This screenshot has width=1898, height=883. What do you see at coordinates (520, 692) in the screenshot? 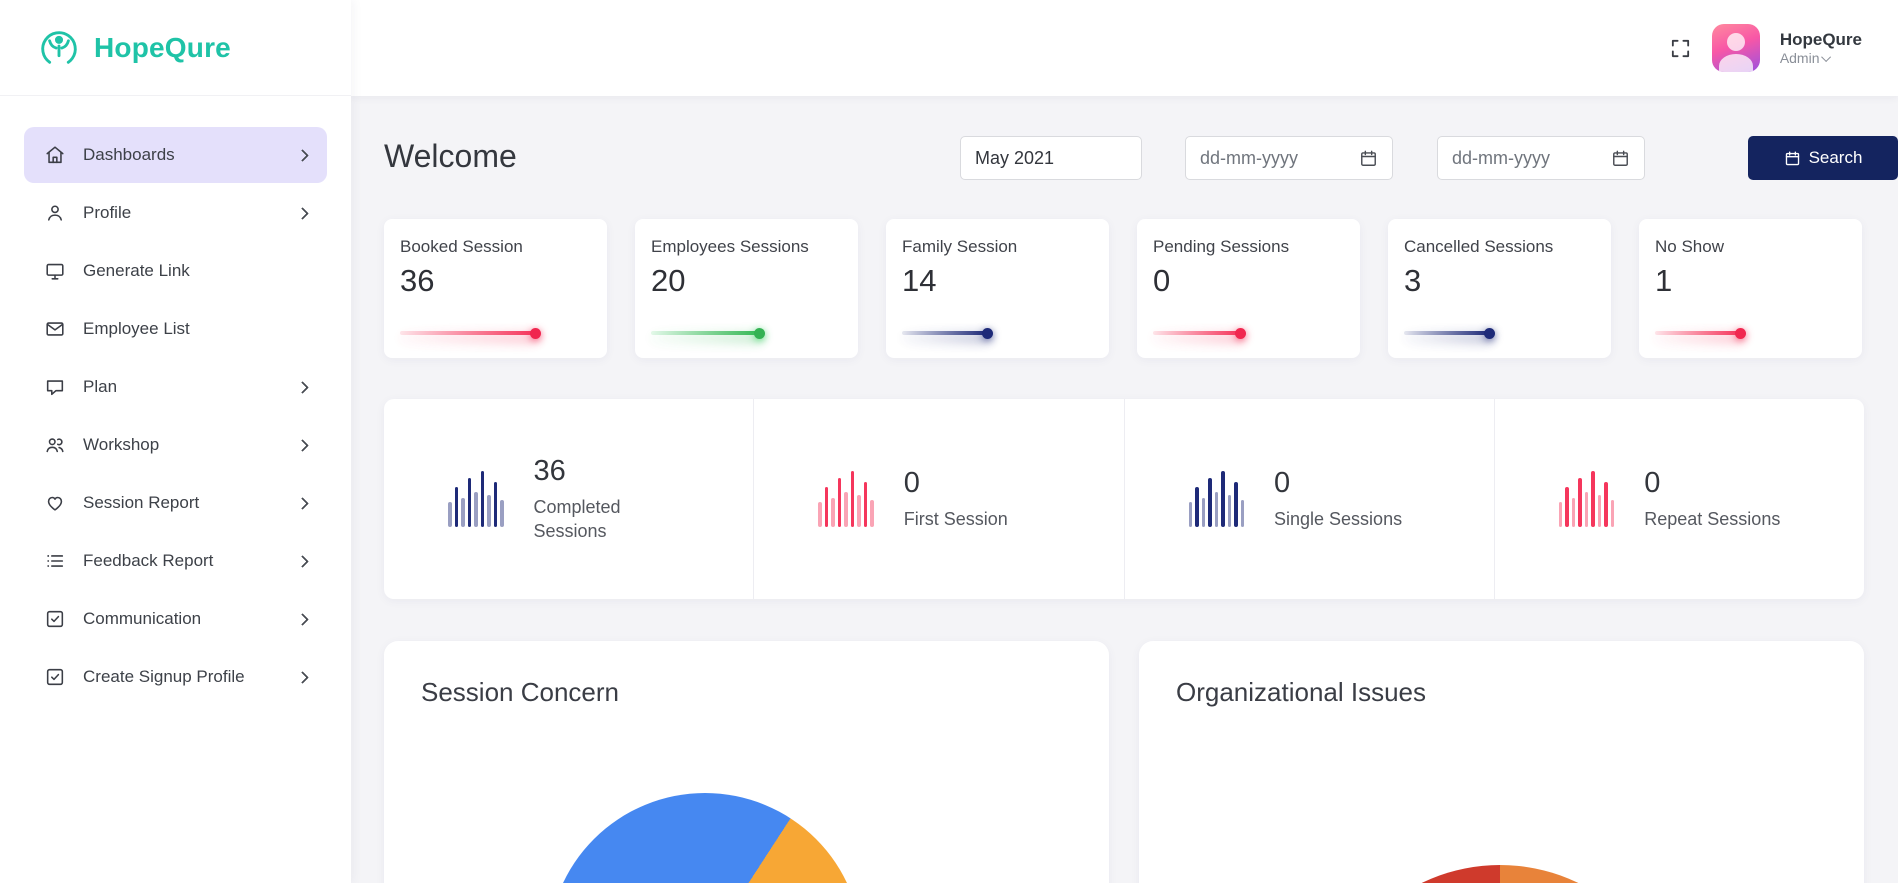
I see `chart-title: Session Concern` at bounding box center [520, 692].